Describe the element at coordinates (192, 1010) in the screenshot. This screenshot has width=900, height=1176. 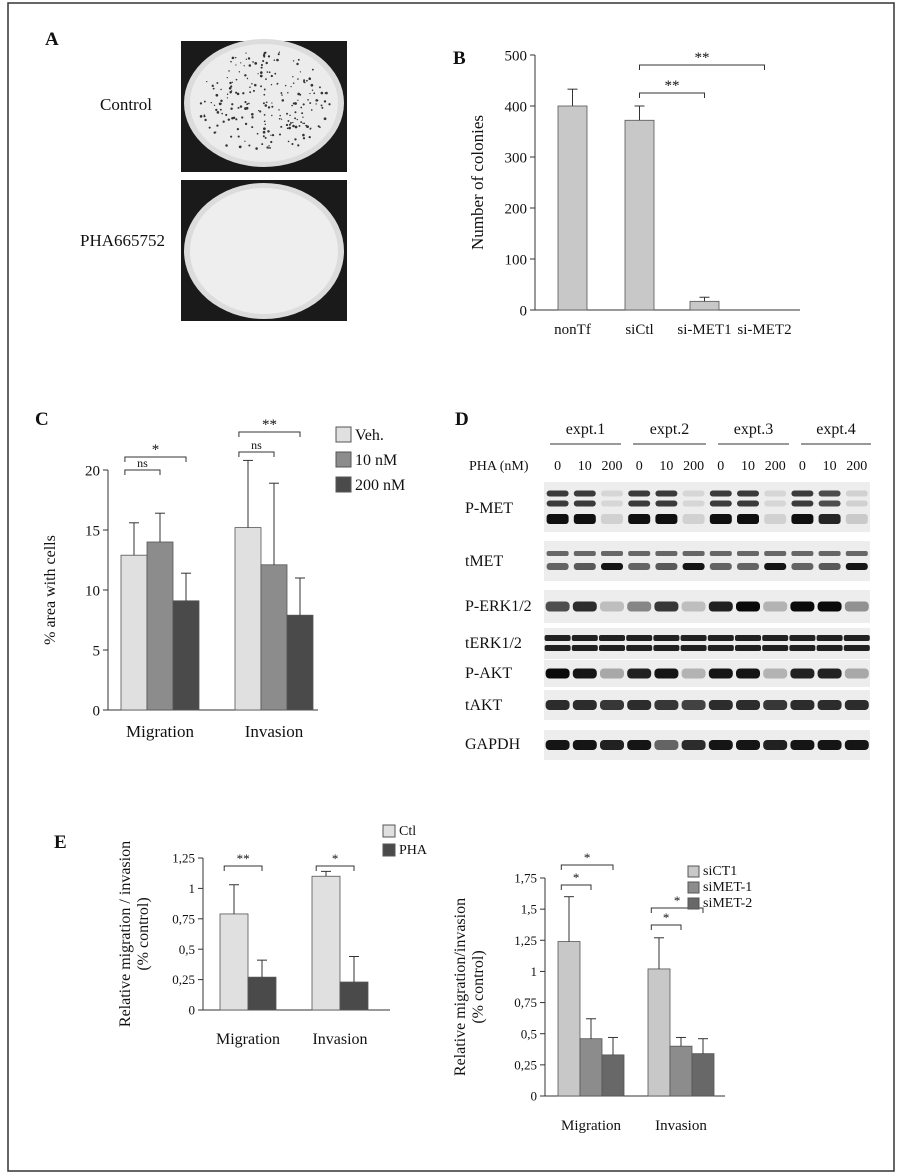
I see `y-tick-label: 0` at that location.